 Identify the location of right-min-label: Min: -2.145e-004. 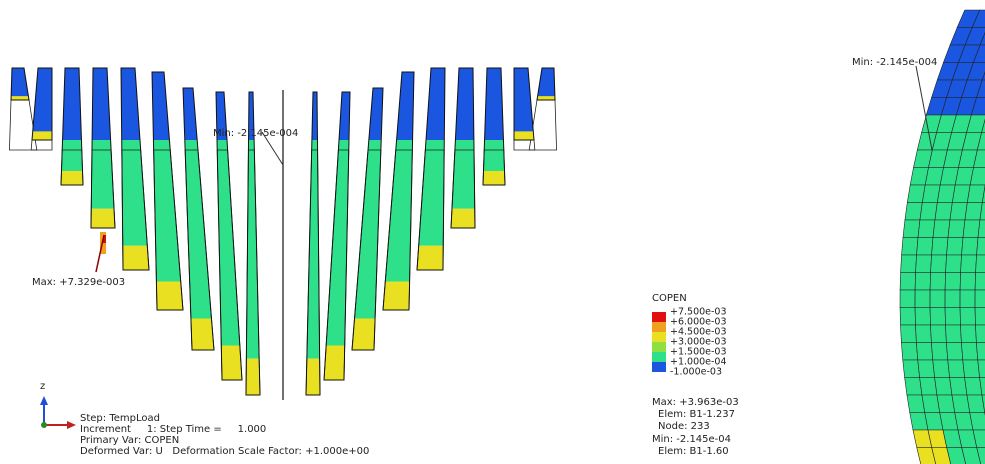
(894, 62).